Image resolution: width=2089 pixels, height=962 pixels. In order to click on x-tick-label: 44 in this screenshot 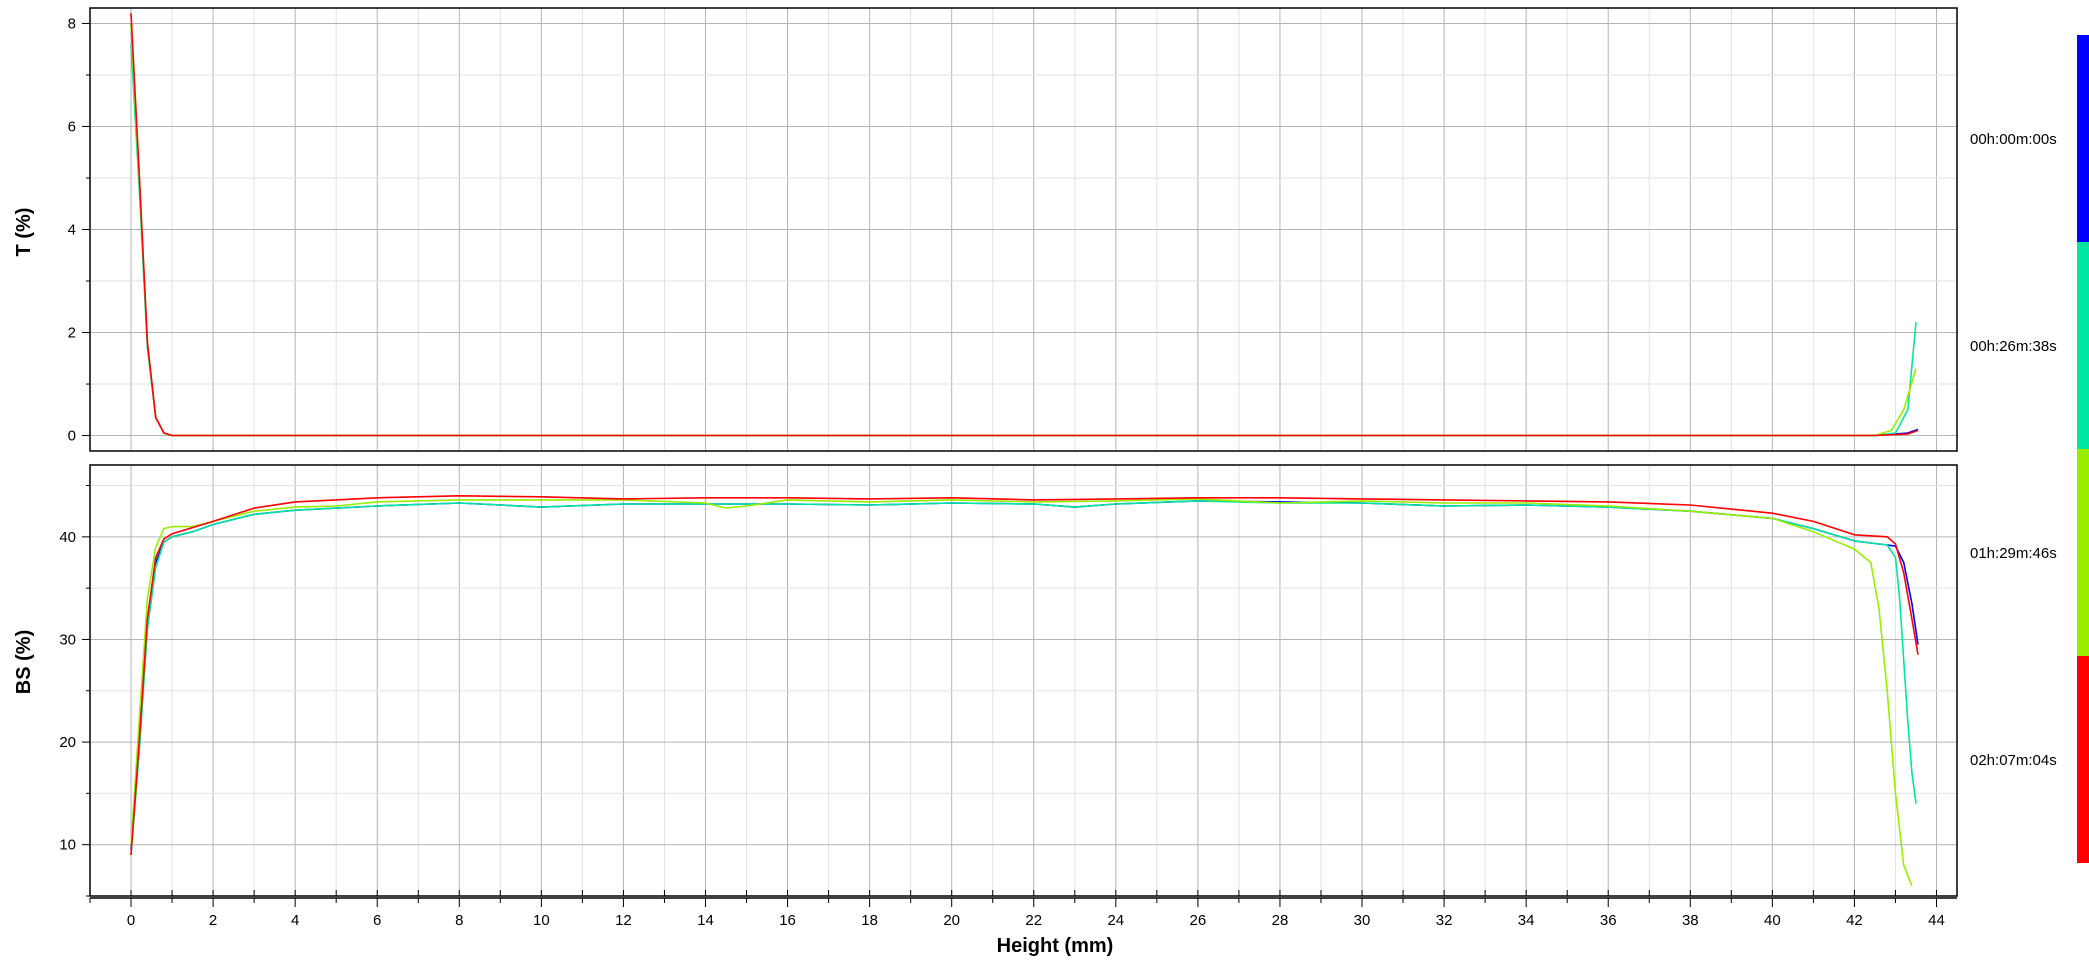, I will do `click(1936, 920)`.